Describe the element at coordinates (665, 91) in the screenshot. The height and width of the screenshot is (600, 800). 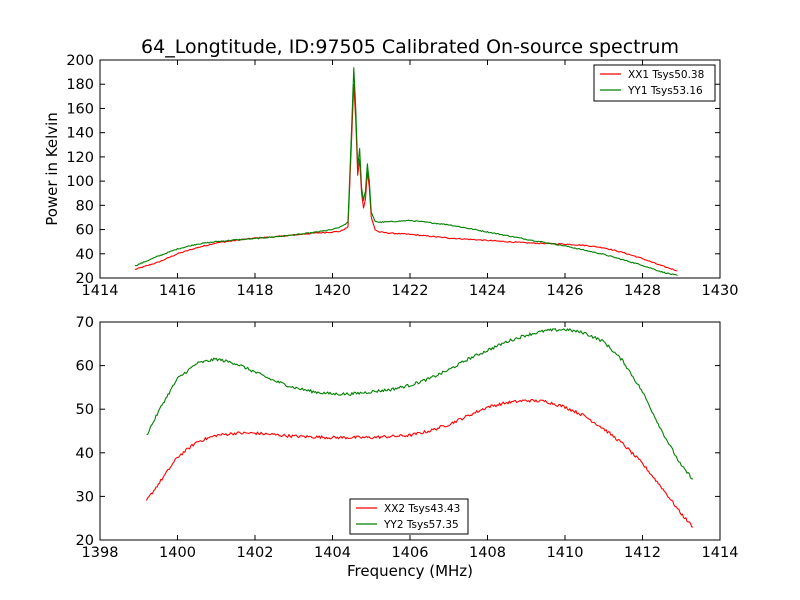
I see `top-legend-label-yy1: YY1 Tsys53.16` at that location.